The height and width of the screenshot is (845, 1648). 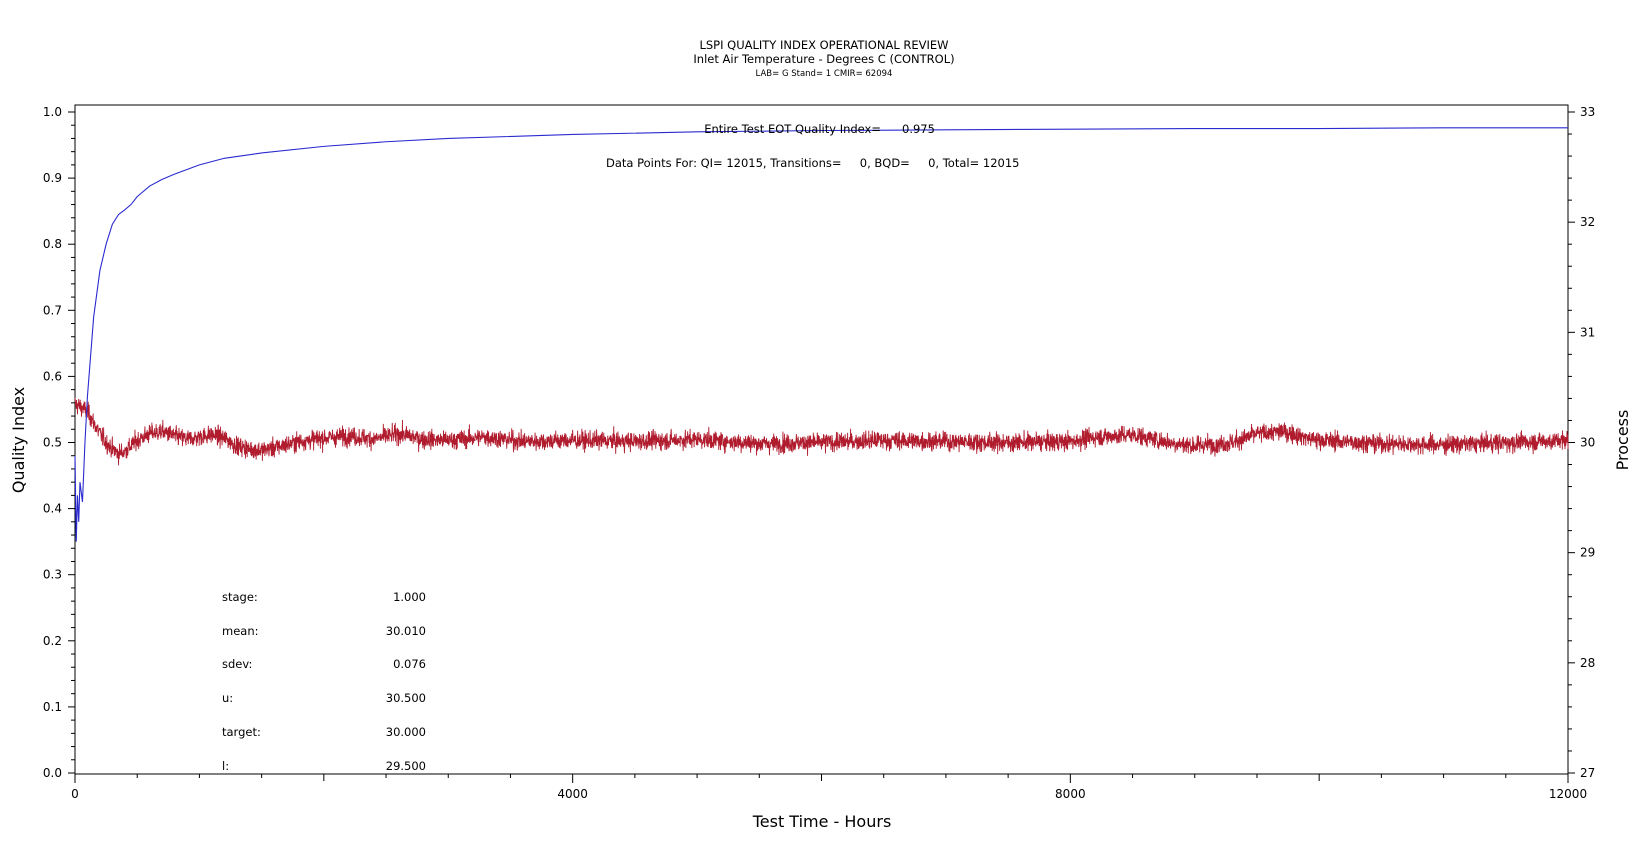 I want to click on eot-label: Entire Test EOT Quality Index=, so click(x=792, y=129).